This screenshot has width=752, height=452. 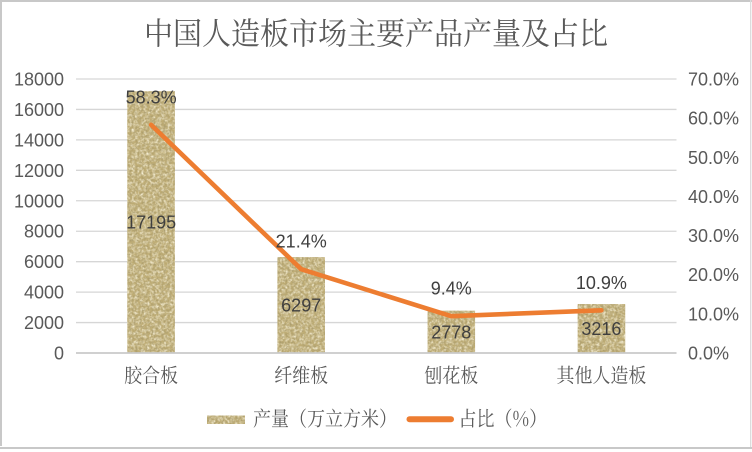 What do you see at coordinates (39, 201) in the screenshot?
I see `svg-text: 10000` at bounding box center [39, 201].